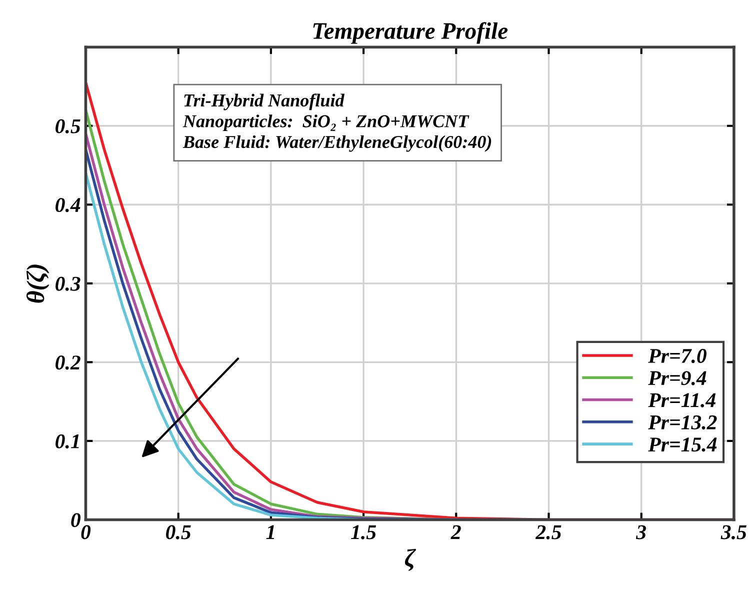 This screenshot has height=596, width=752. I want to click on legend-label: Pr=11.4, so click(682, 400).